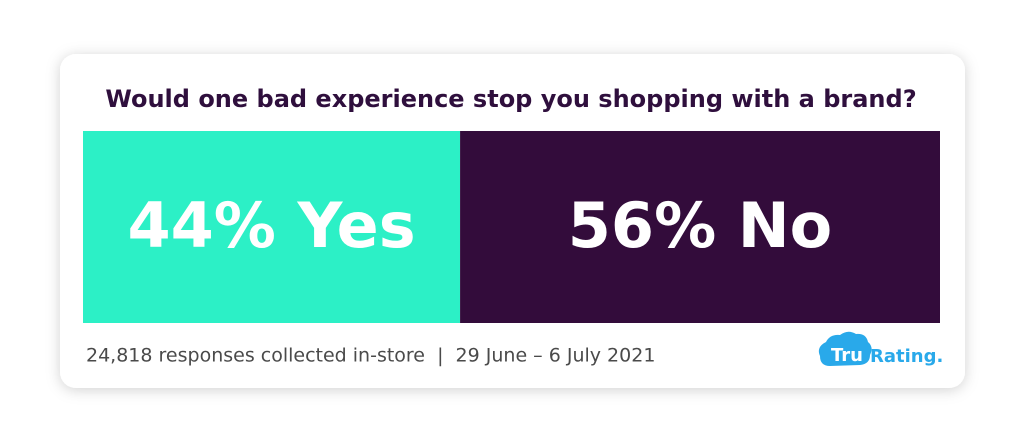  I want to click on logo-text: Rating., so click(906, 356).